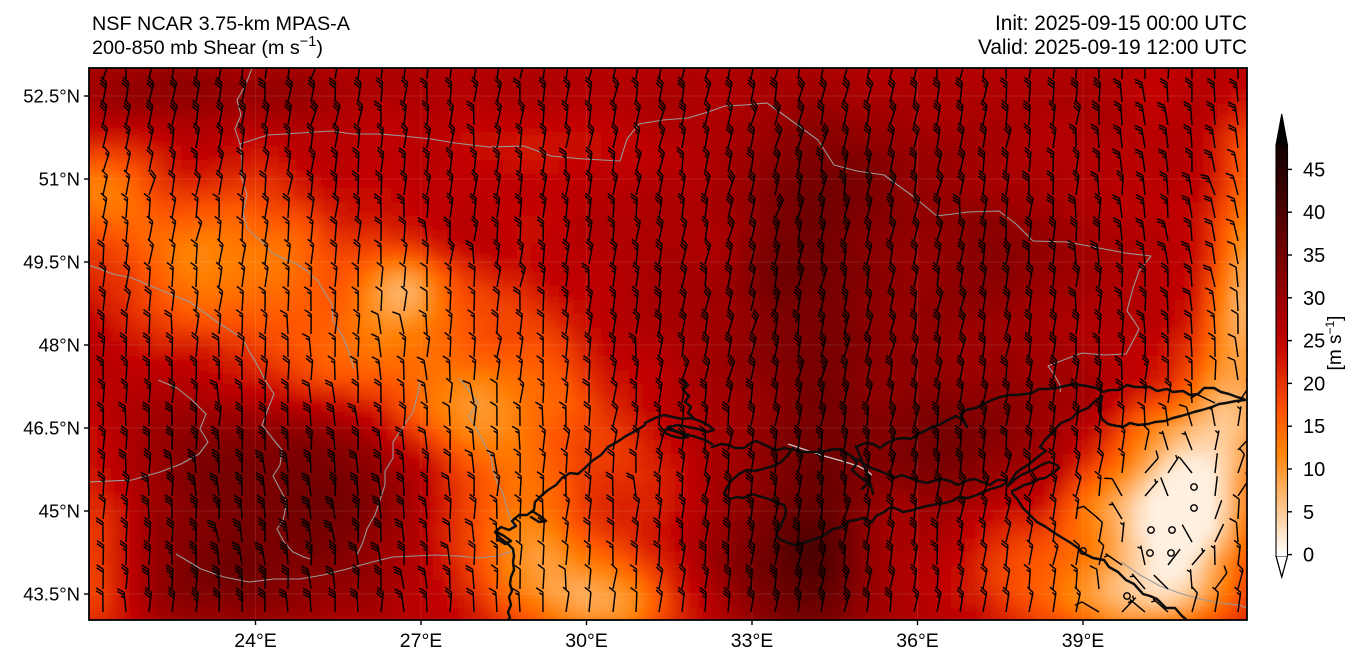  I want to click on svg-text: 30, so click(1314, 299).